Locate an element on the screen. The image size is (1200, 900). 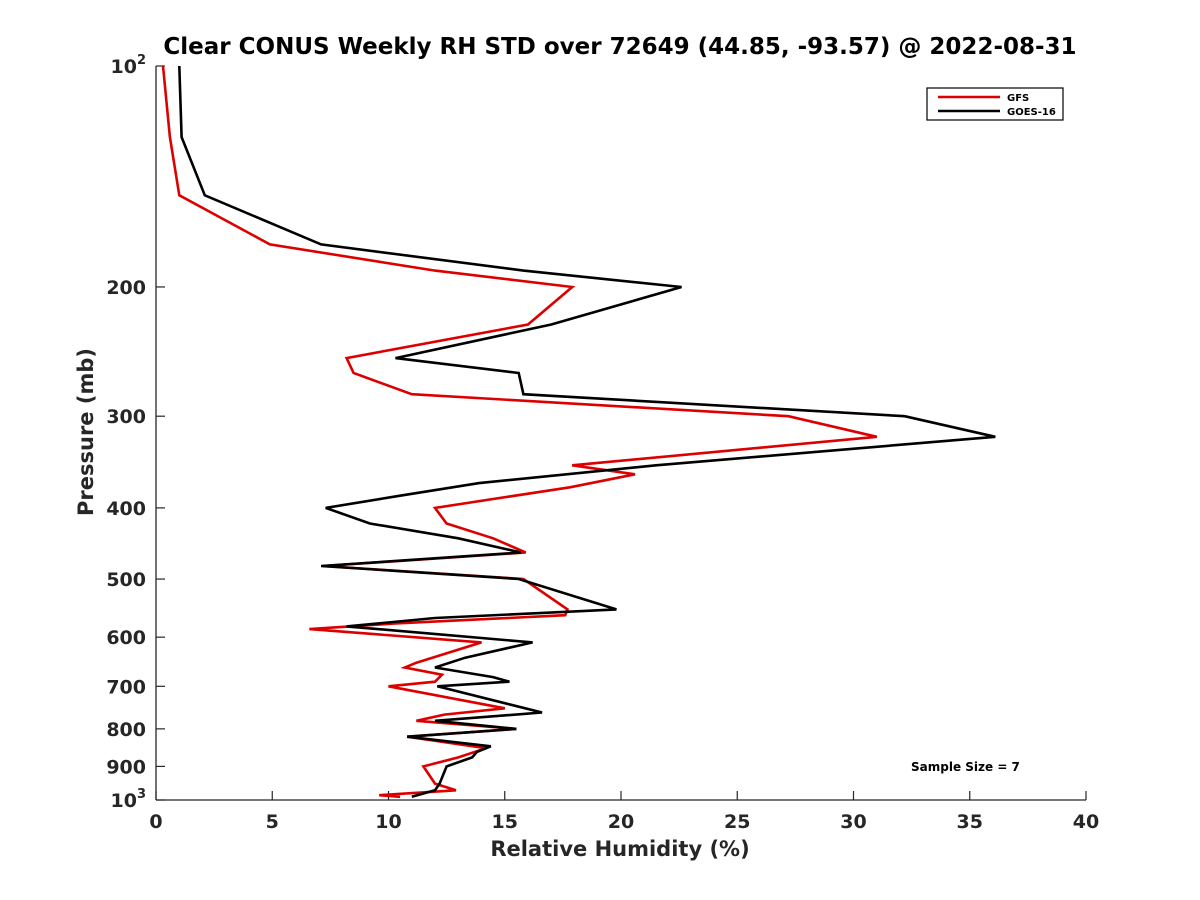
x-tick-label: 25 is located at coordinates (737, 822).